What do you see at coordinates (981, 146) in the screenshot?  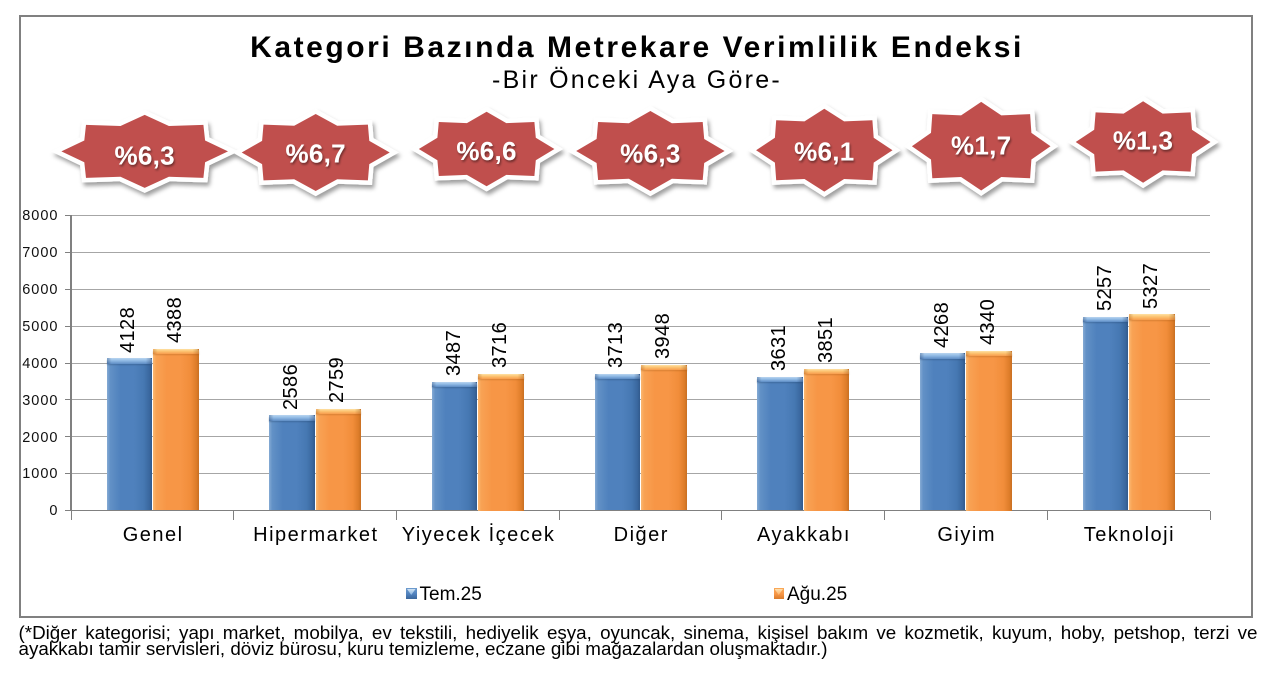 I see `svg-text: %1,7` at bounding box center [981, 146].